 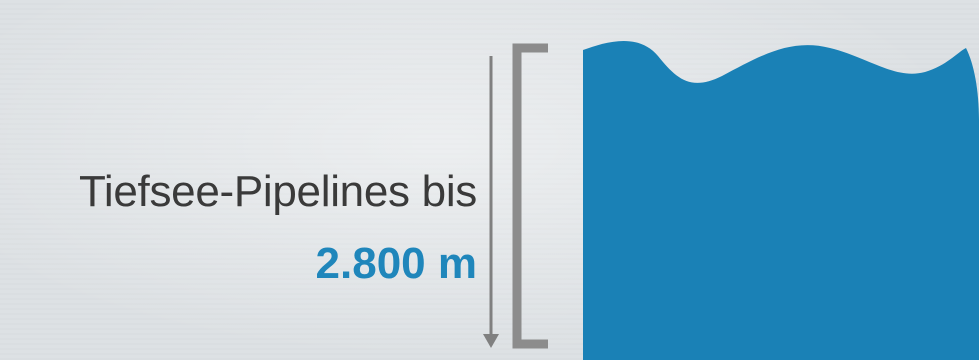 What do you see at coordinates (491, 341) in the screenshot?
I see `depth-arrow-head` at bounding box center [491, 341].